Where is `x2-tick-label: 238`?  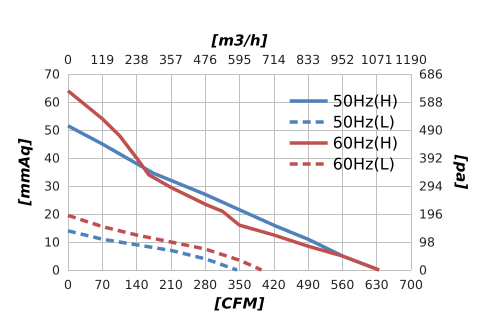 x2-tick-label: 238 is located at coordinates (136, 59).